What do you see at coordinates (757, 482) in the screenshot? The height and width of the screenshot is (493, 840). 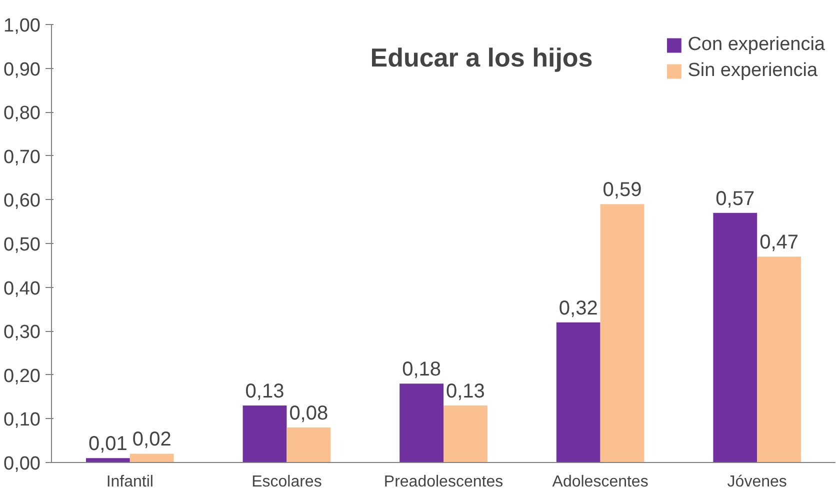 I see `x-tick-label: Jóvenes` at bounding box center [757, 482].